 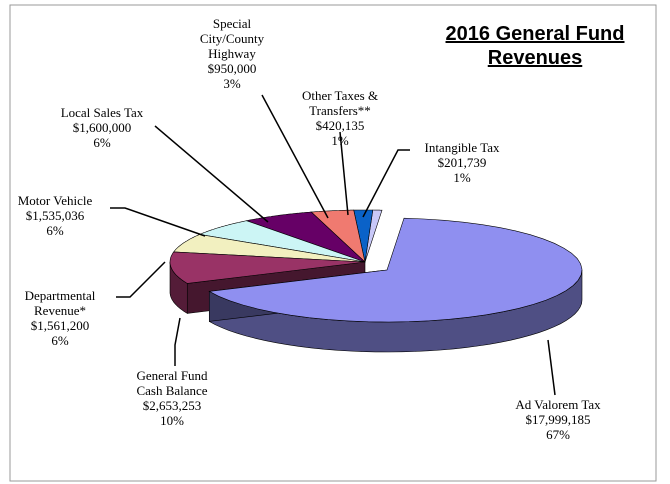 I want to click on slice-value-label: $1,561,200, so click(x=60, y=325).